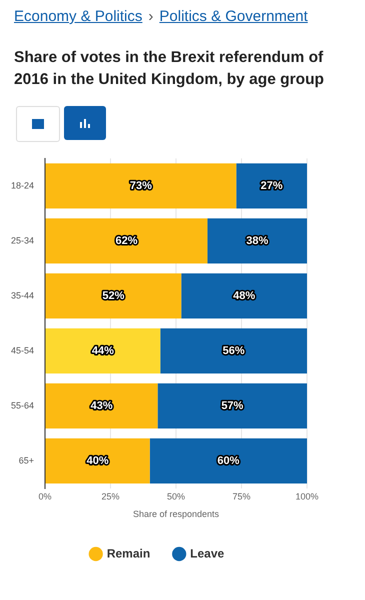 The height and width of the screenshot is (600, 365). I want to click on x-tick-label: 0%, so click(45, 497).